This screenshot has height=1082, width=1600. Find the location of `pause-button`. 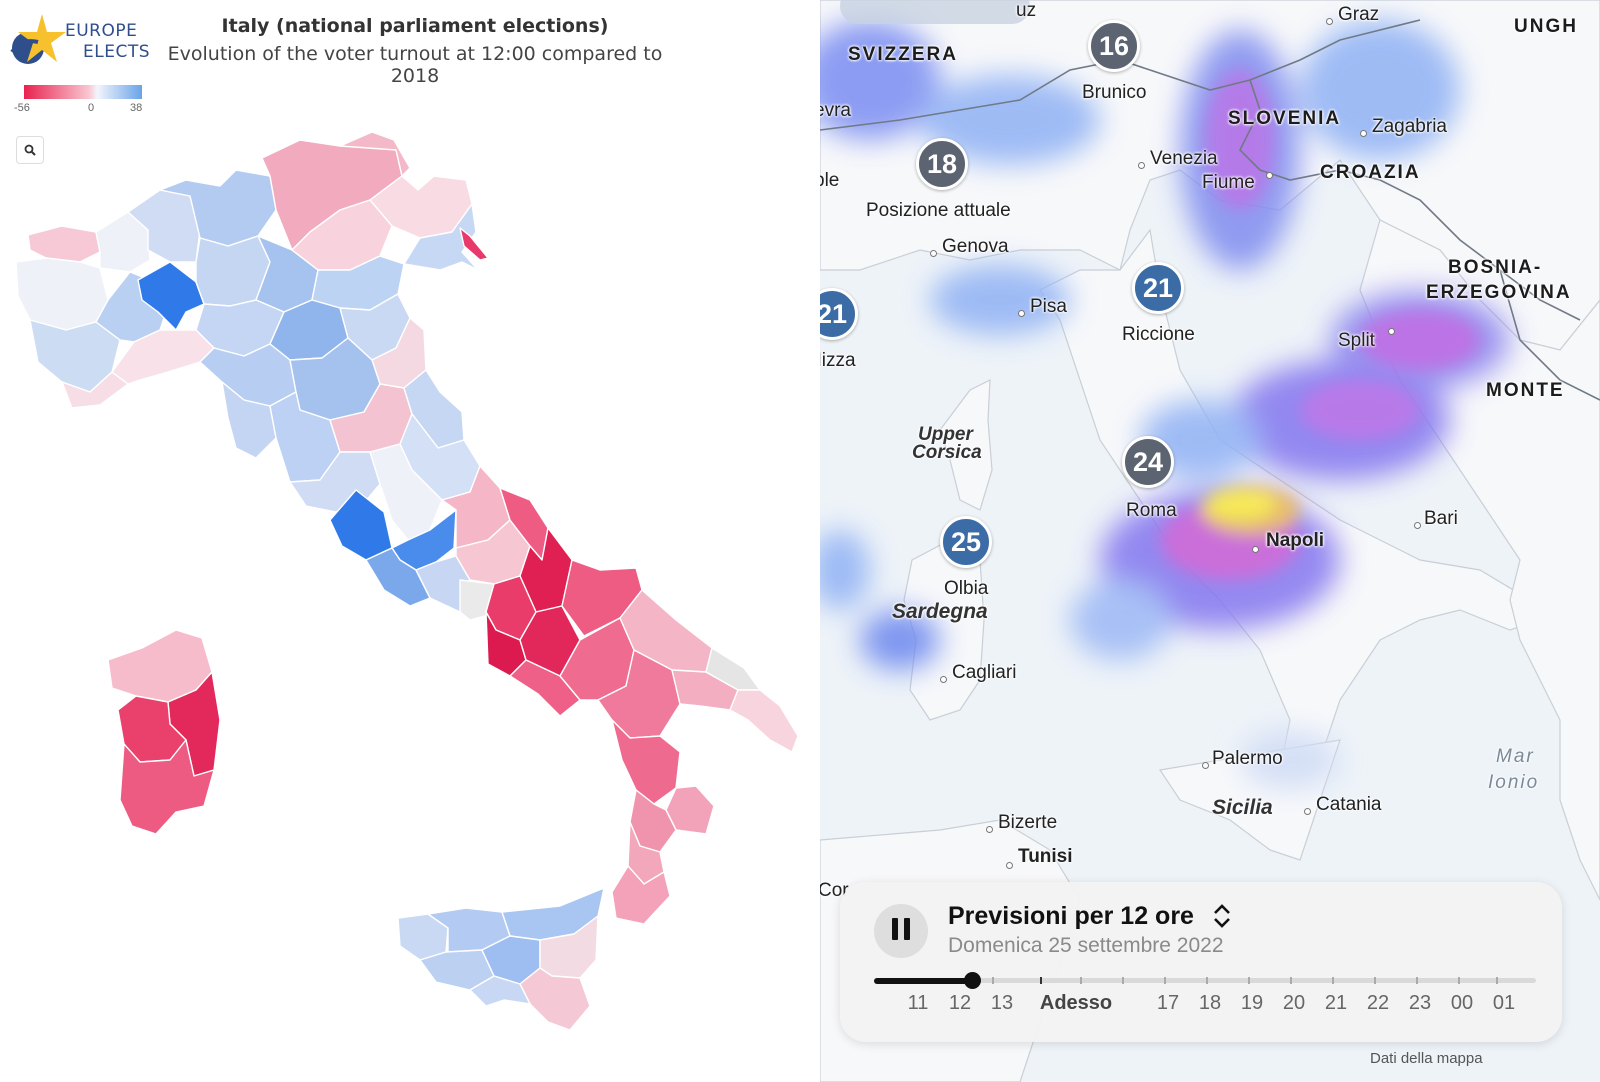

pause-button is located at coordinates (901, 931).